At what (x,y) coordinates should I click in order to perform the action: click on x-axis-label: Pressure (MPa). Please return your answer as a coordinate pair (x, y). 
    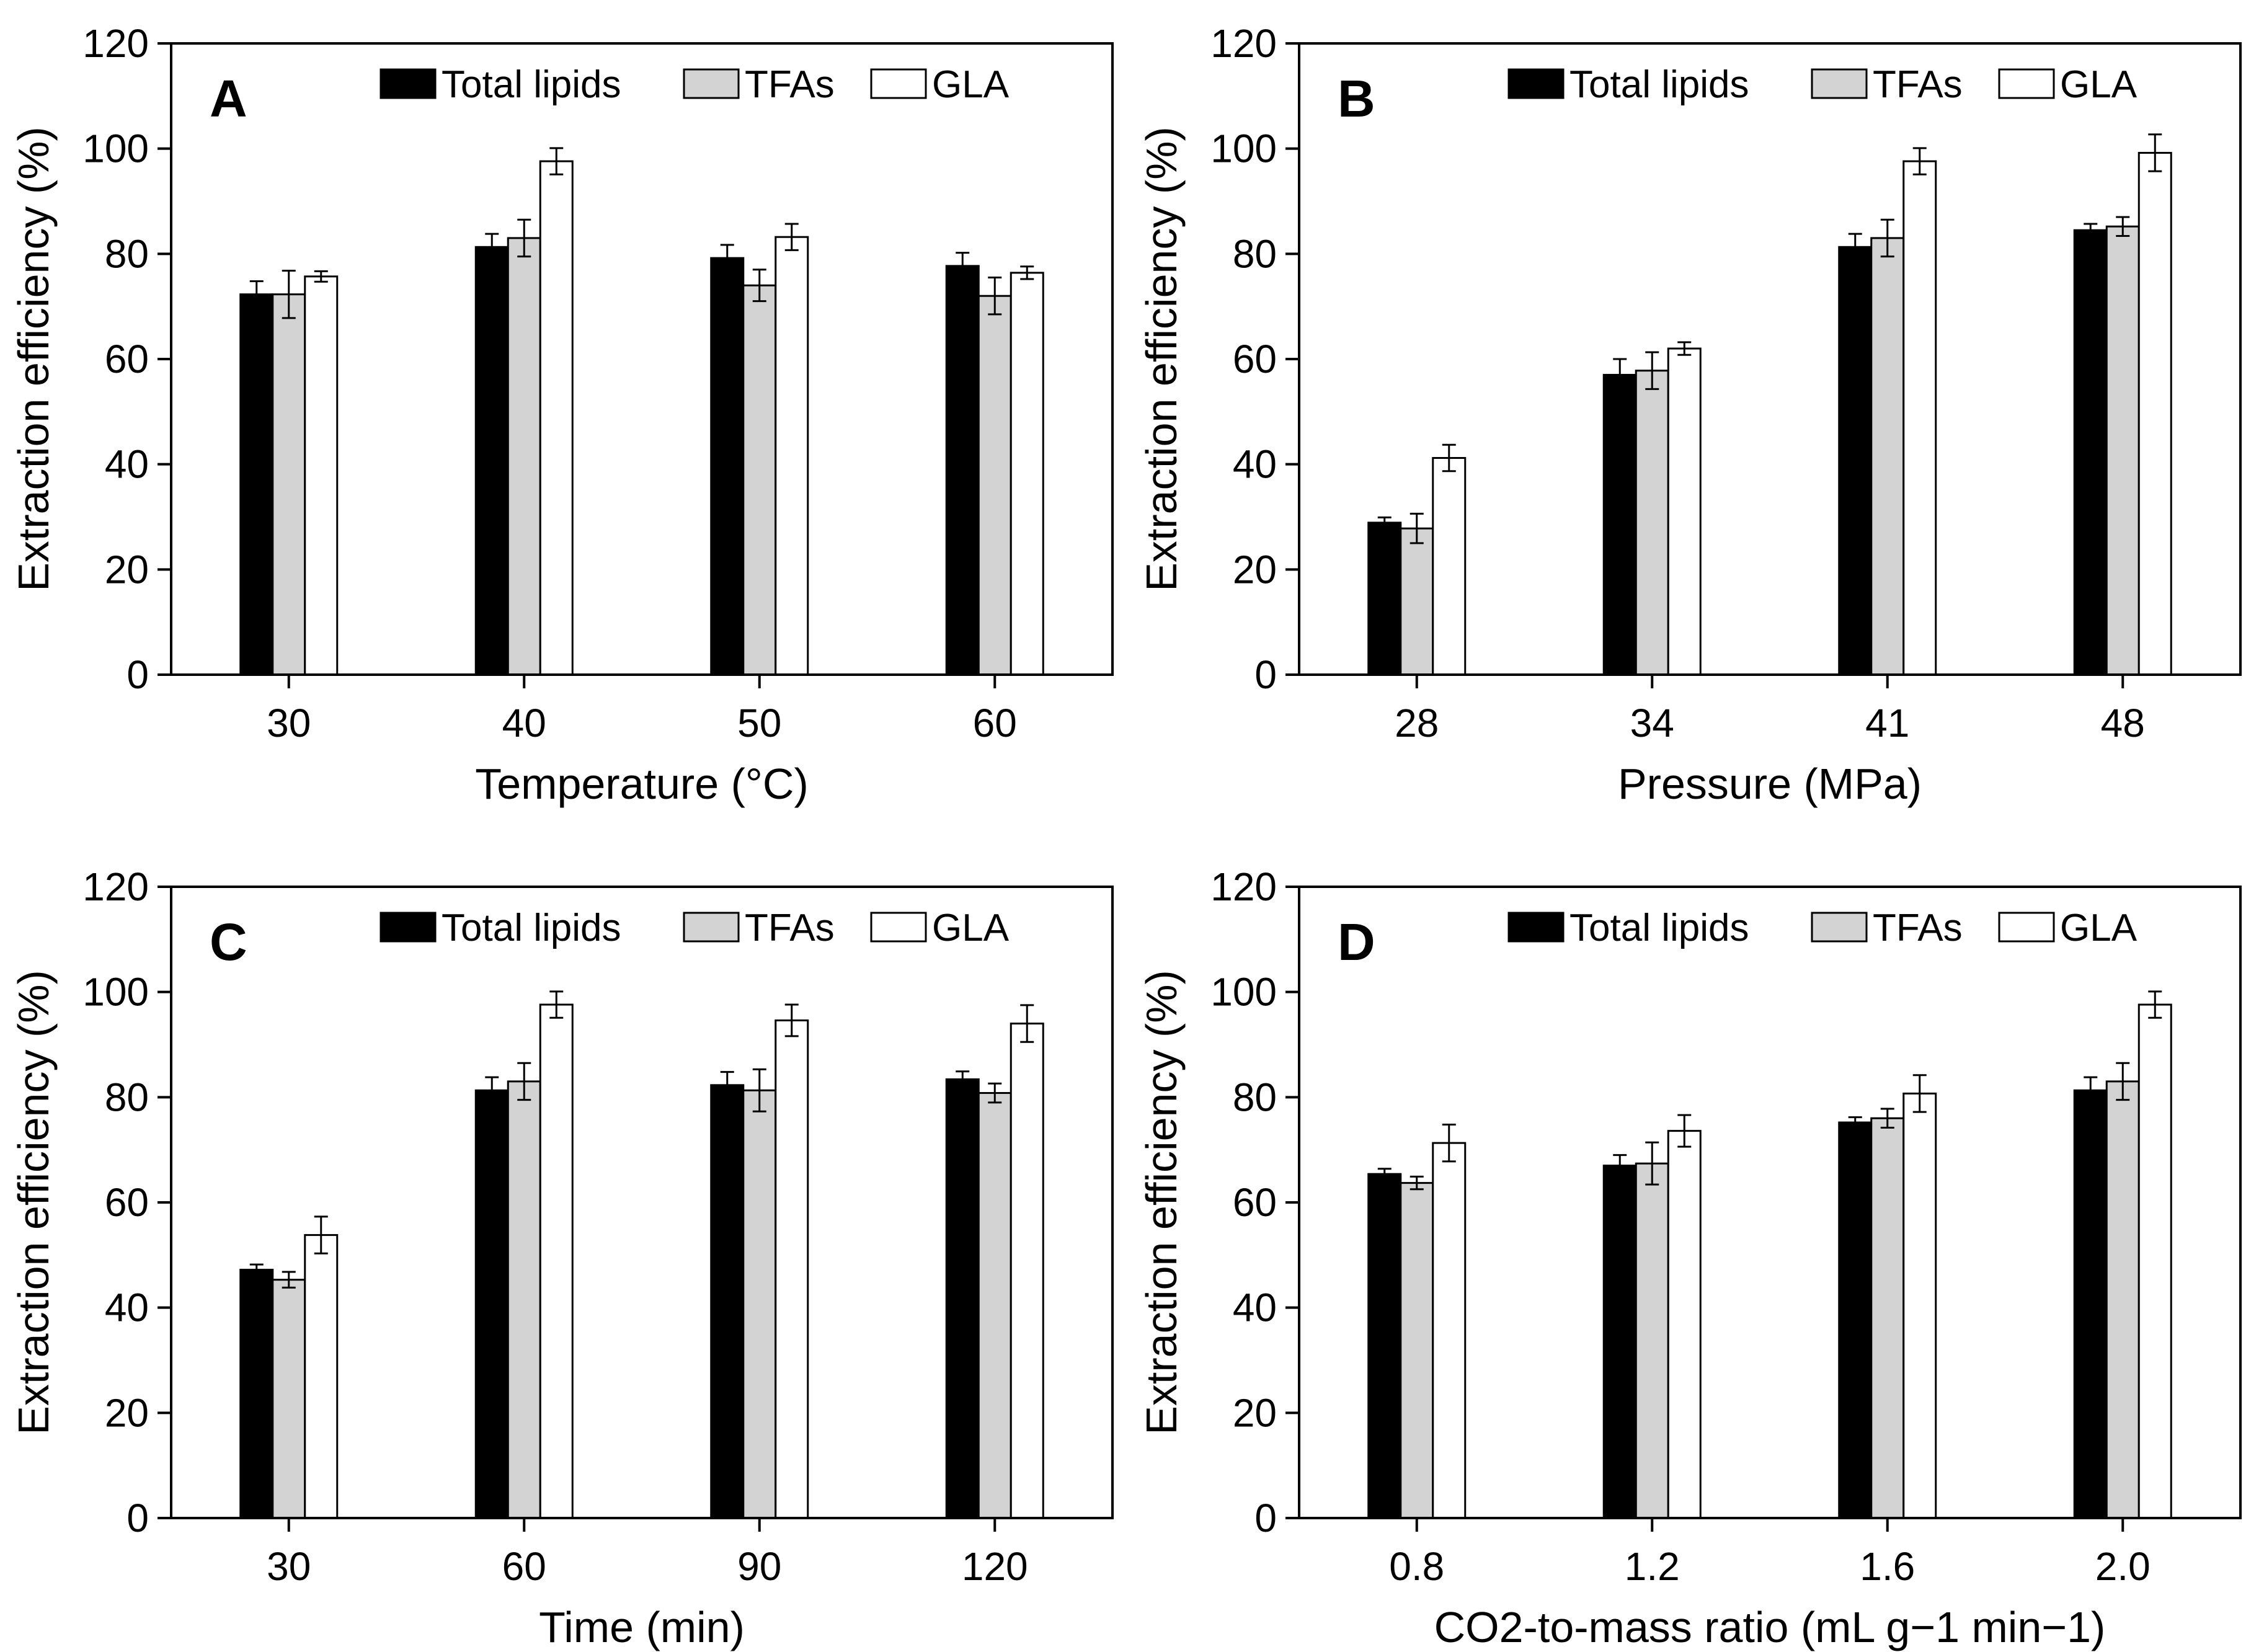
    Looking at the image, I should click on (1770, 784).